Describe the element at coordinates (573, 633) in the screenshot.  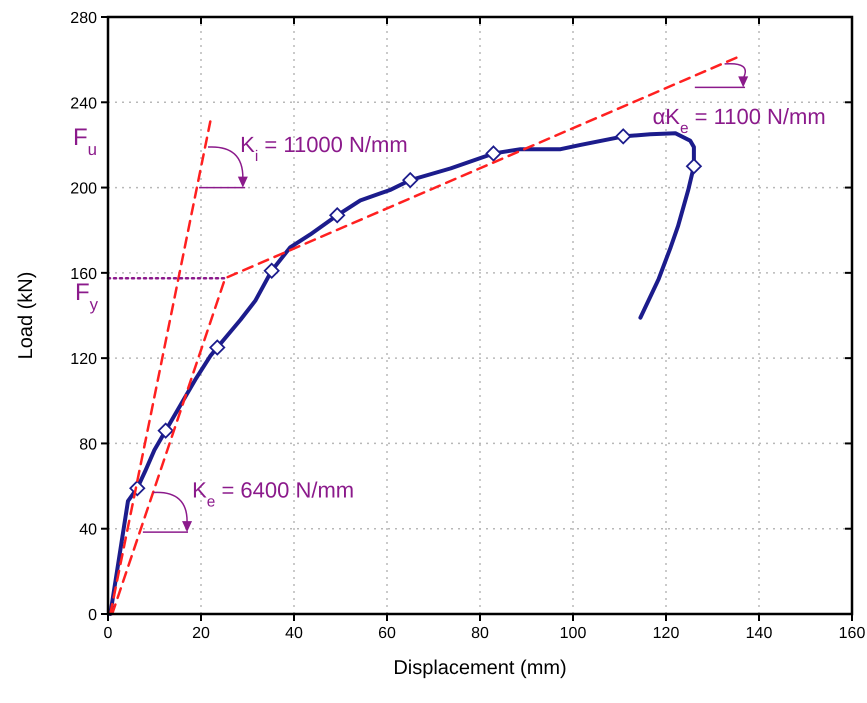
I see `x-tick-label: 100` at that location.